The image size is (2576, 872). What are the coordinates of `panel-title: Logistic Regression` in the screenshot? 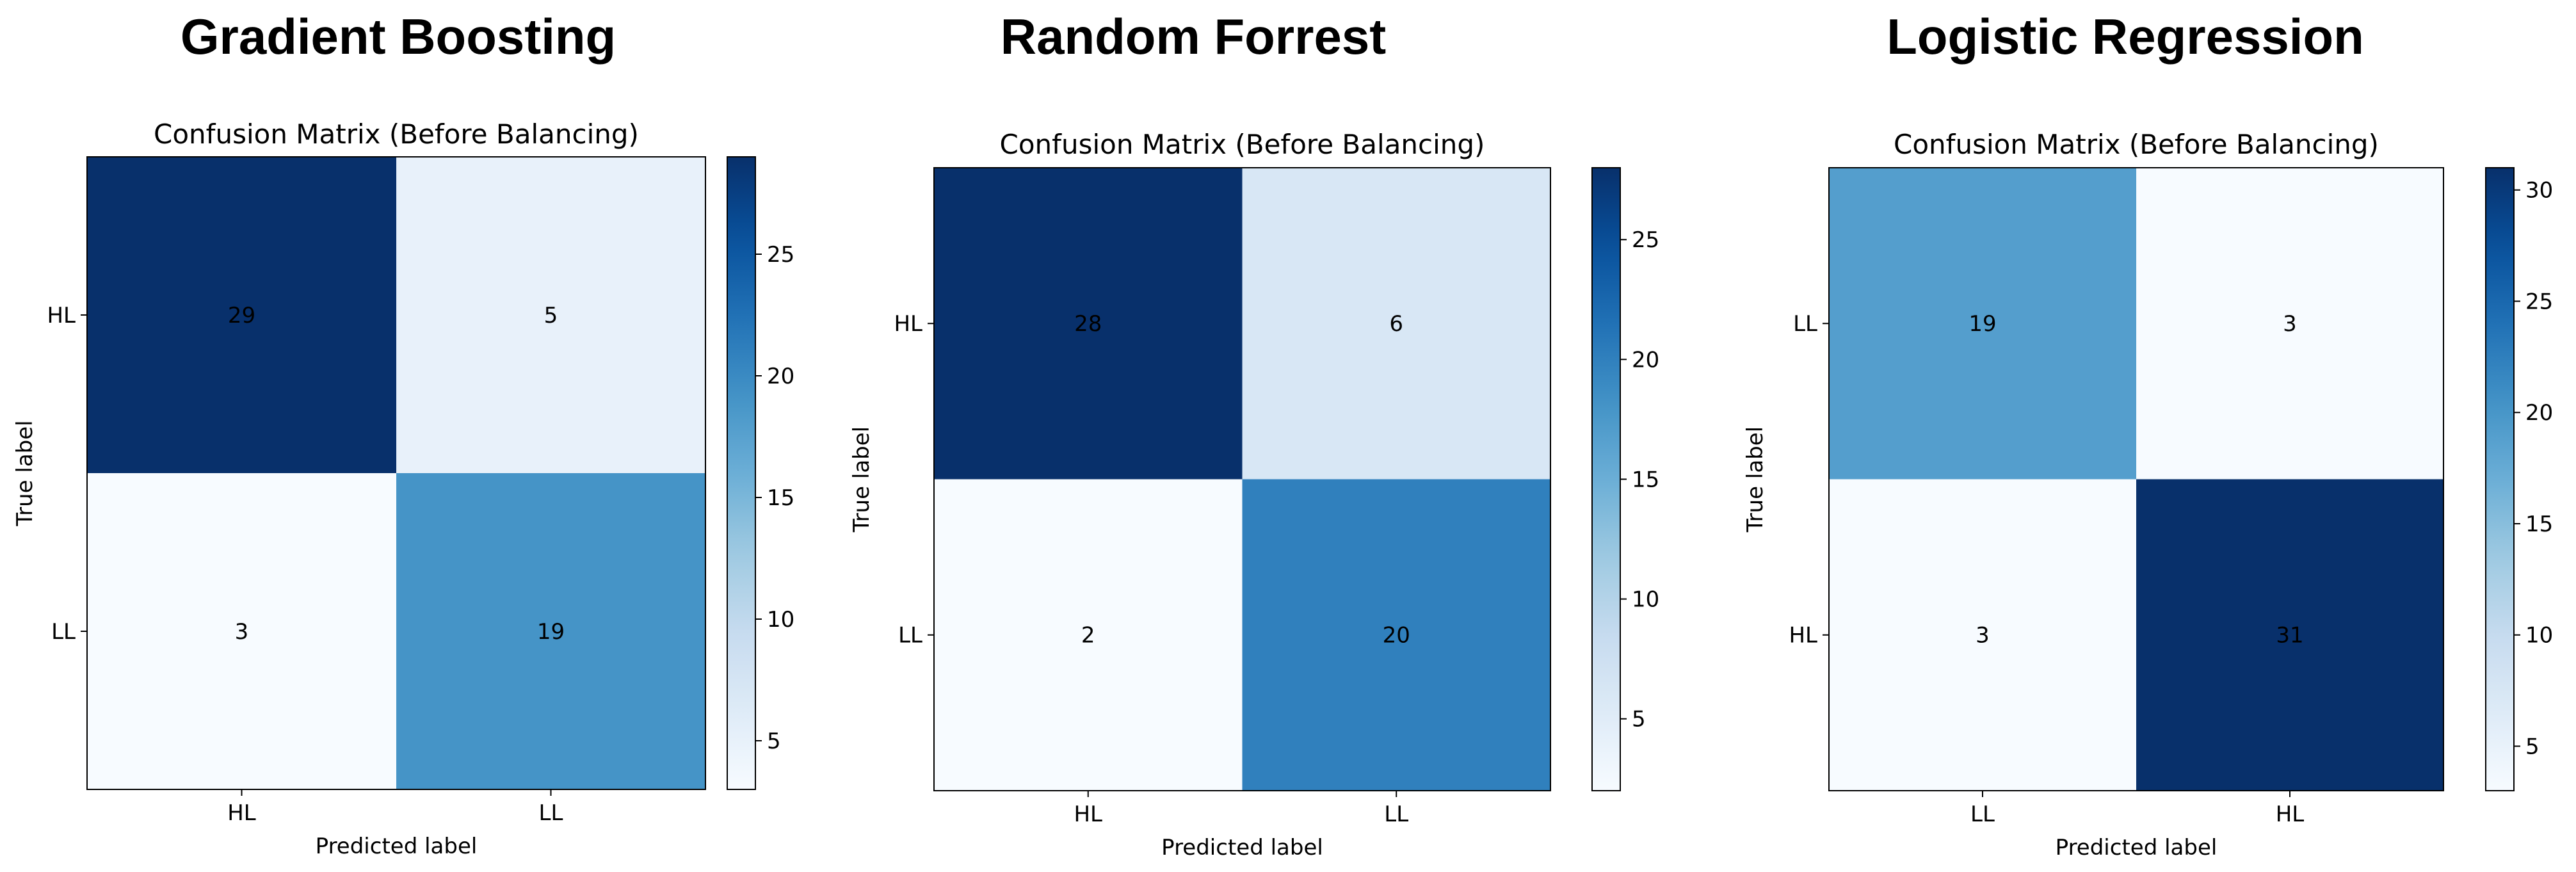 It's located at (2125, 36).